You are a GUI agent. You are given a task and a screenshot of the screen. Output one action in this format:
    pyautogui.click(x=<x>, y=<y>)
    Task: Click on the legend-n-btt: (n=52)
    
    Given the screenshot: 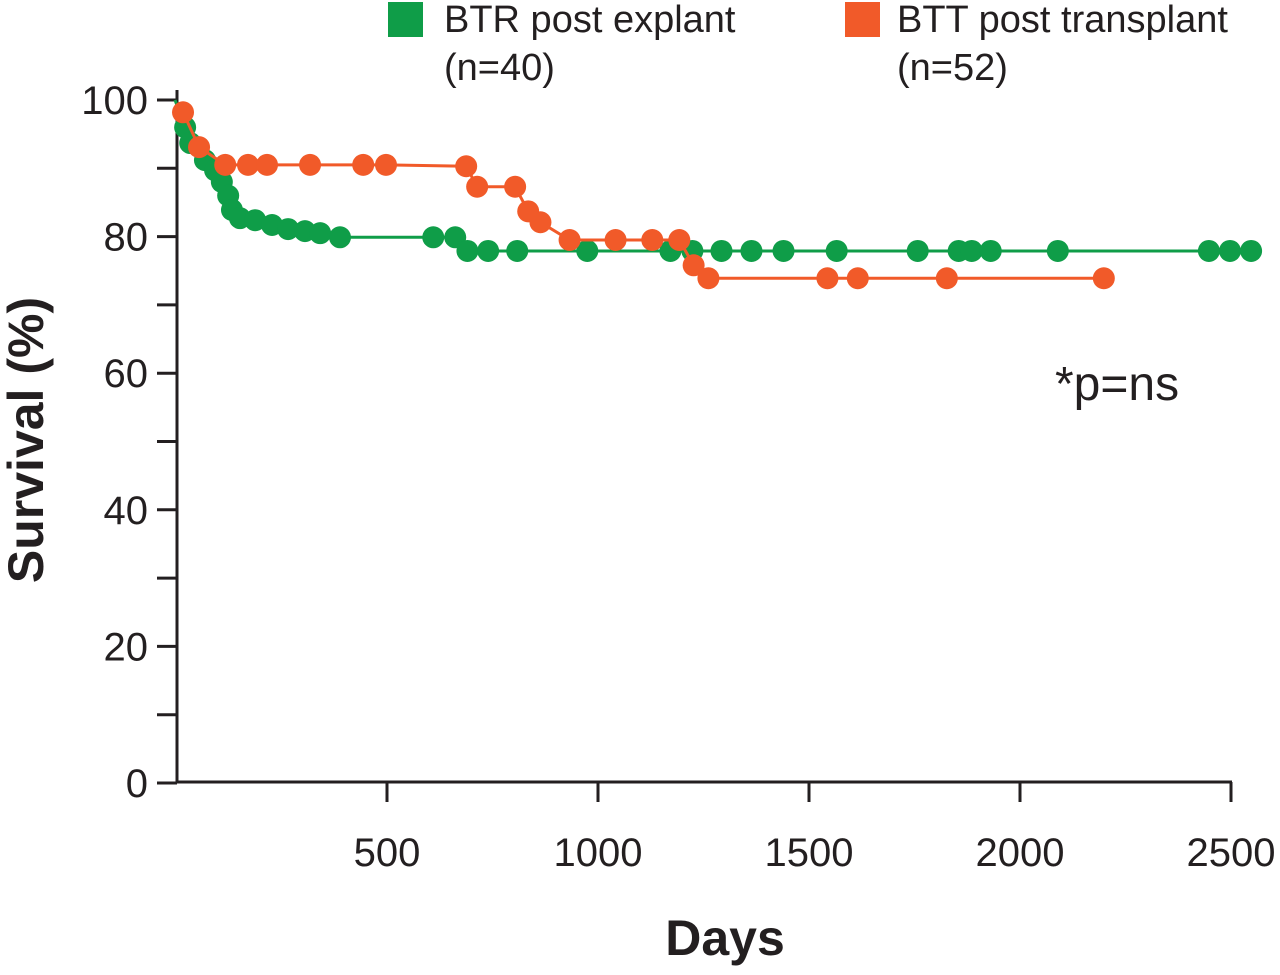 What is the action you would take?
    pyautogui.click(x=952, y=68)
    